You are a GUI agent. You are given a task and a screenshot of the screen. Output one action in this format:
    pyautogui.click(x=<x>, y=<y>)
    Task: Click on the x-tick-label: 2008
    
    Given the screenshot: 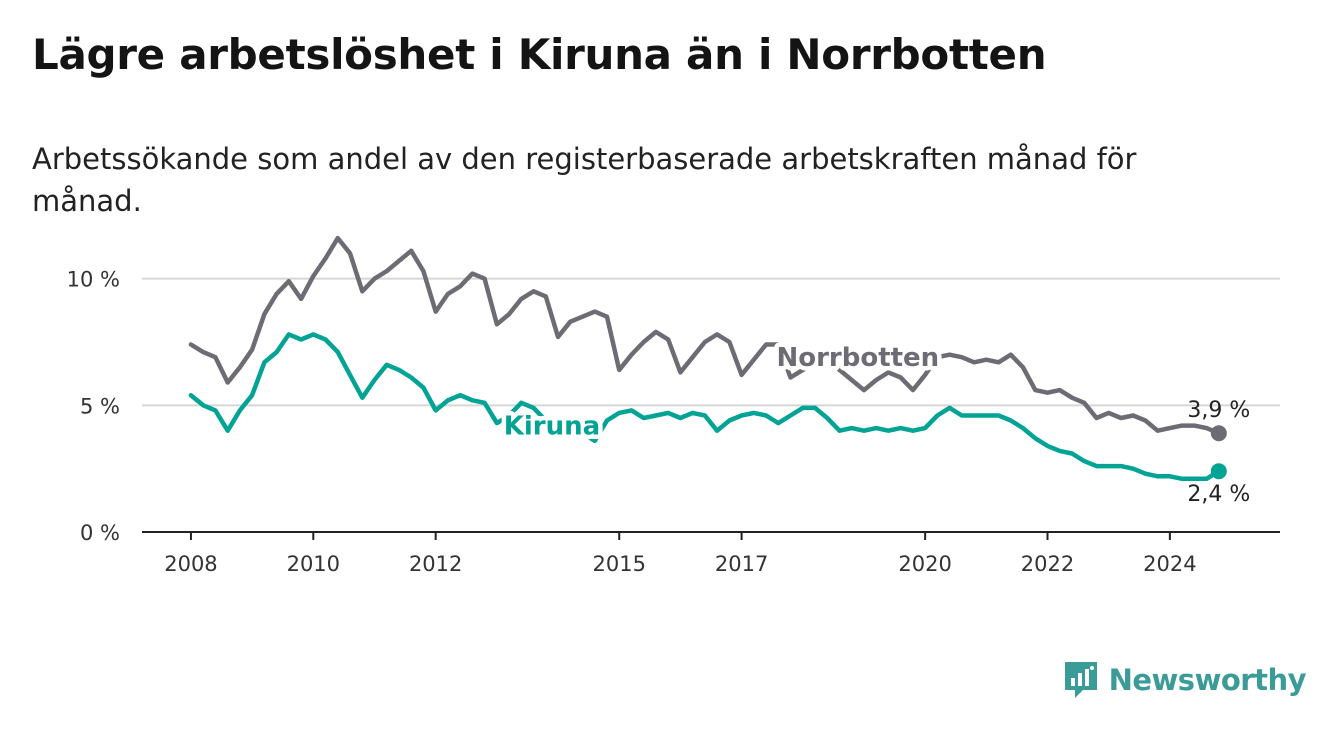 What is the action you would take?
    pyautogui.click(x=190, y=564)
    